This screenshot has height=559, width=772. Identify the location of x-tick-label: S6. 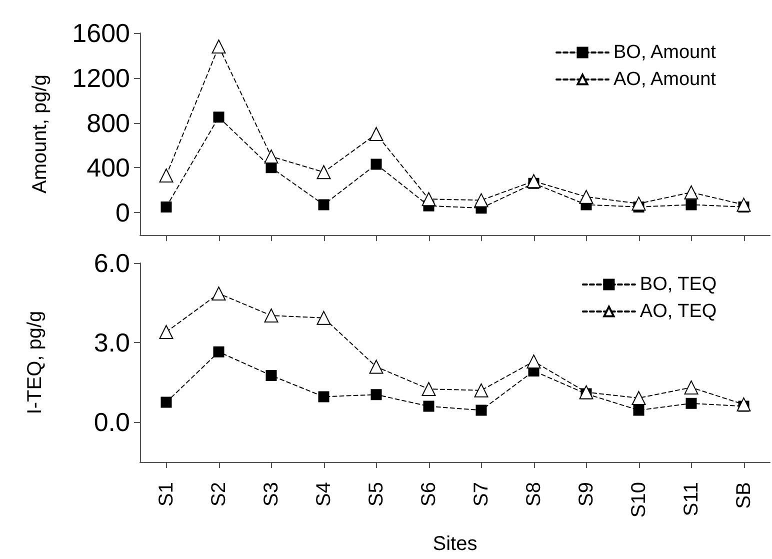
(429, 494).